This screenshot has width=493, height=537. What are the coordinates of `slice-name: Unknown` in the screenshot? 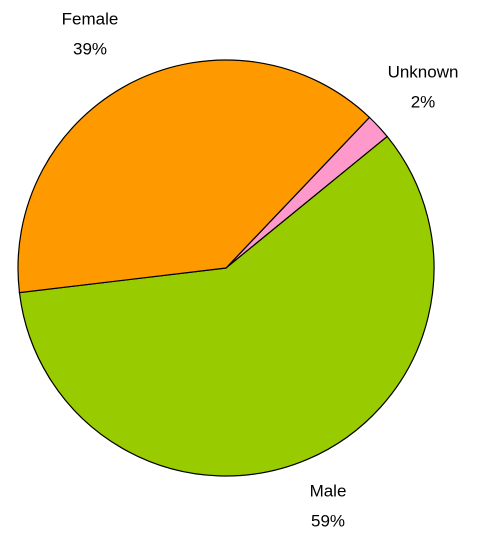 It's located at (423, 71).